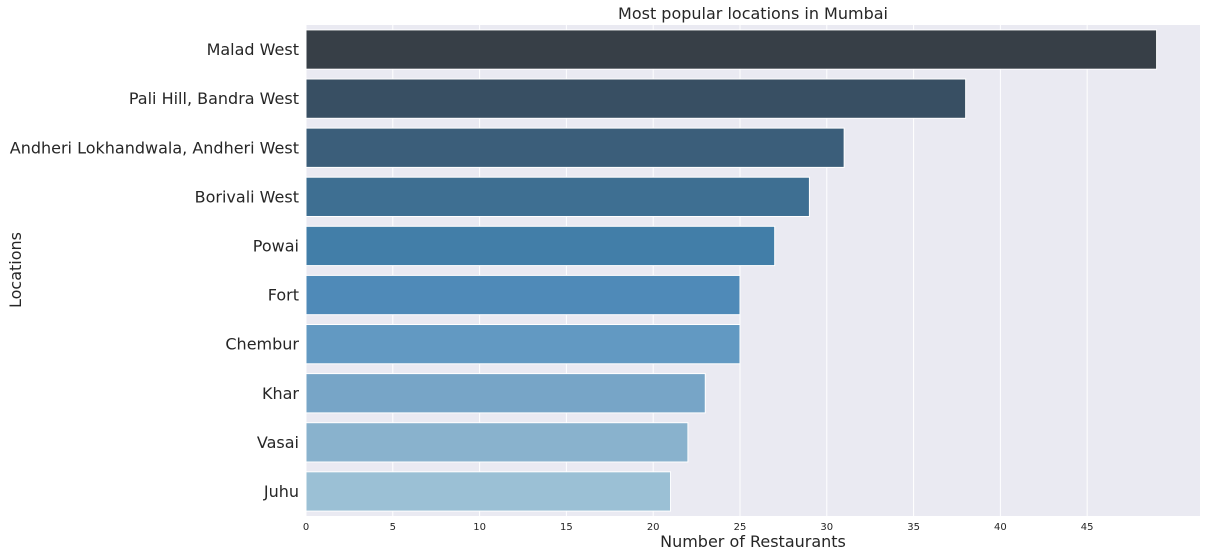 The width and height of the screenshot is (1207, 557). What do you see at coordinates (653, 527) in the screenshot?
I see `x-tick-label: 20` at bounding box center [653, 527].